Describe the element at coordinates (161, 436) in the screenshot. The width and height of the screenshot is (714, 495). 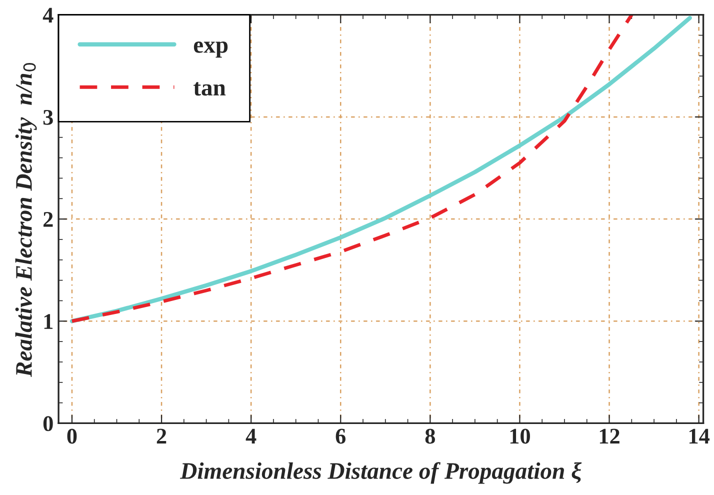
I see `x-tick-label: 2` at that location.